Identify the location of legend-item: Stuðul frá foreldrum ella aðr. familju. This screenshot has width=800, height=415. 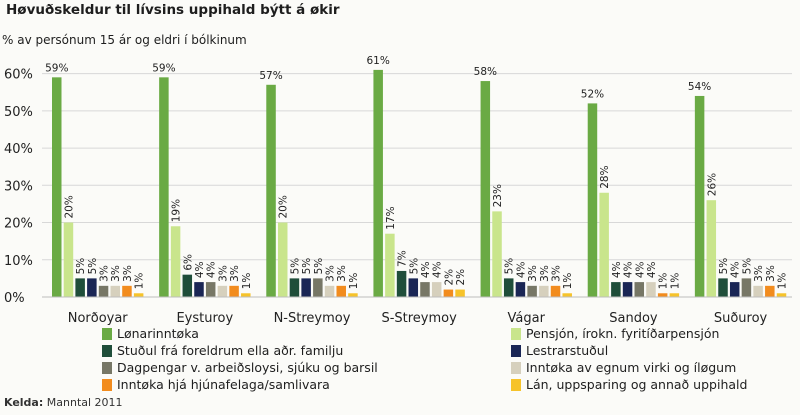
(222, 350).